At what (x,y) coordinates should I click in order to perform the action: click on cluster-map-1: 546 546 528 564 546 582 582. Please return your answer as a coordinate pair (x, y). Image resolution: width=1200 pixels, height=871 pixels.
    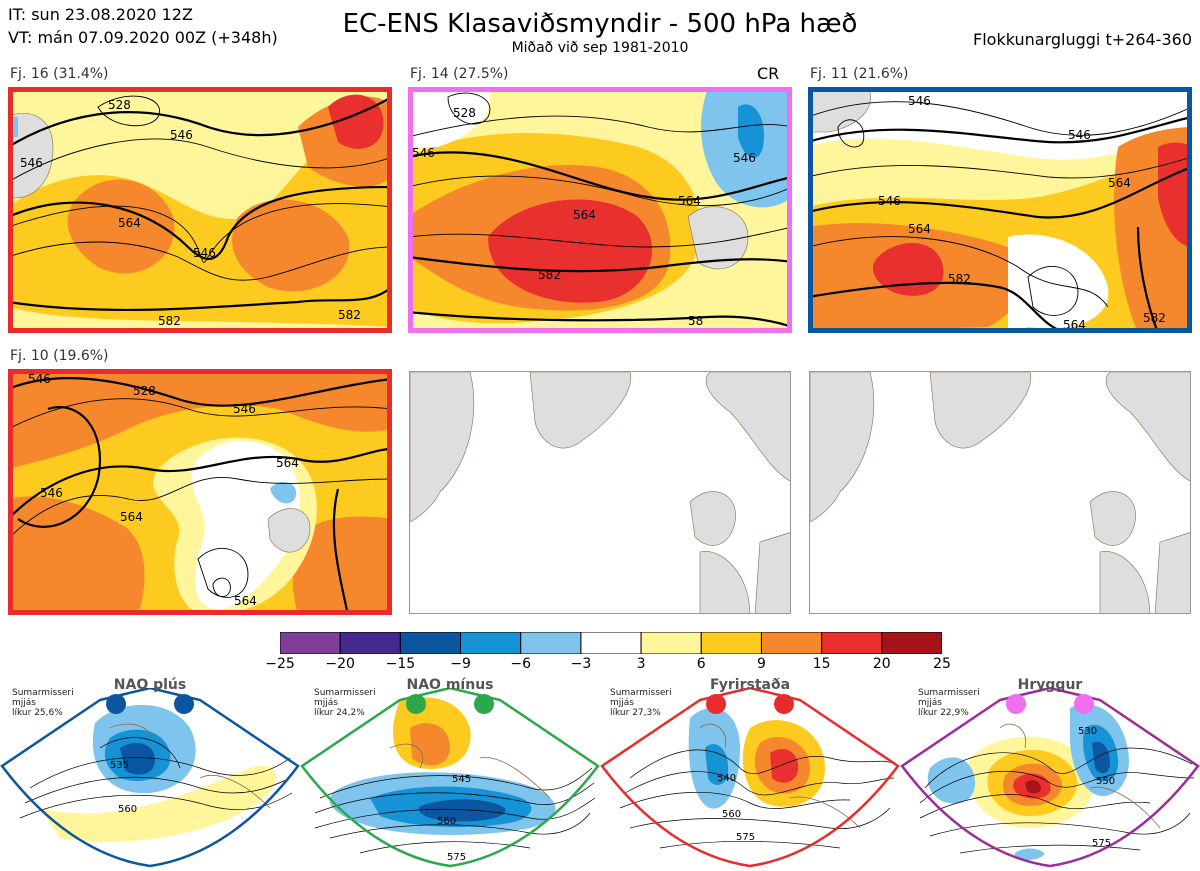
    Looking at the image, I should click on (200, 210).